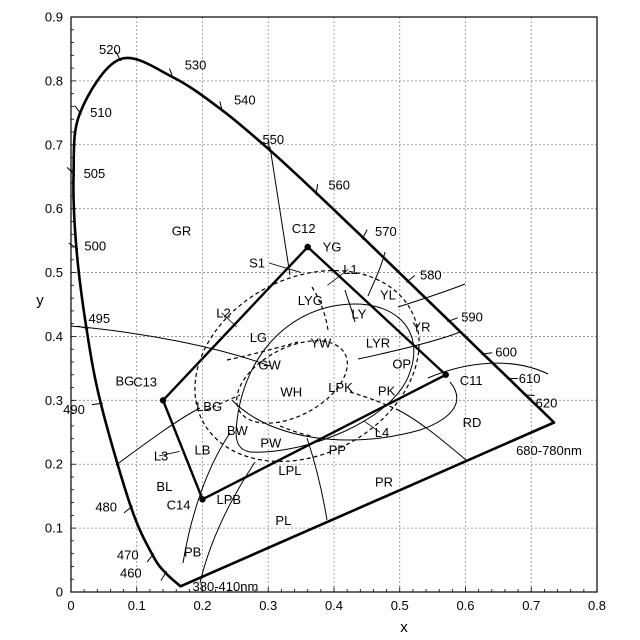 The image size is (640, 640). What do you see at coordinates (110, 49) in the screenshot?
I see `wavelength-label: 520` at bounding box center [110, 49].